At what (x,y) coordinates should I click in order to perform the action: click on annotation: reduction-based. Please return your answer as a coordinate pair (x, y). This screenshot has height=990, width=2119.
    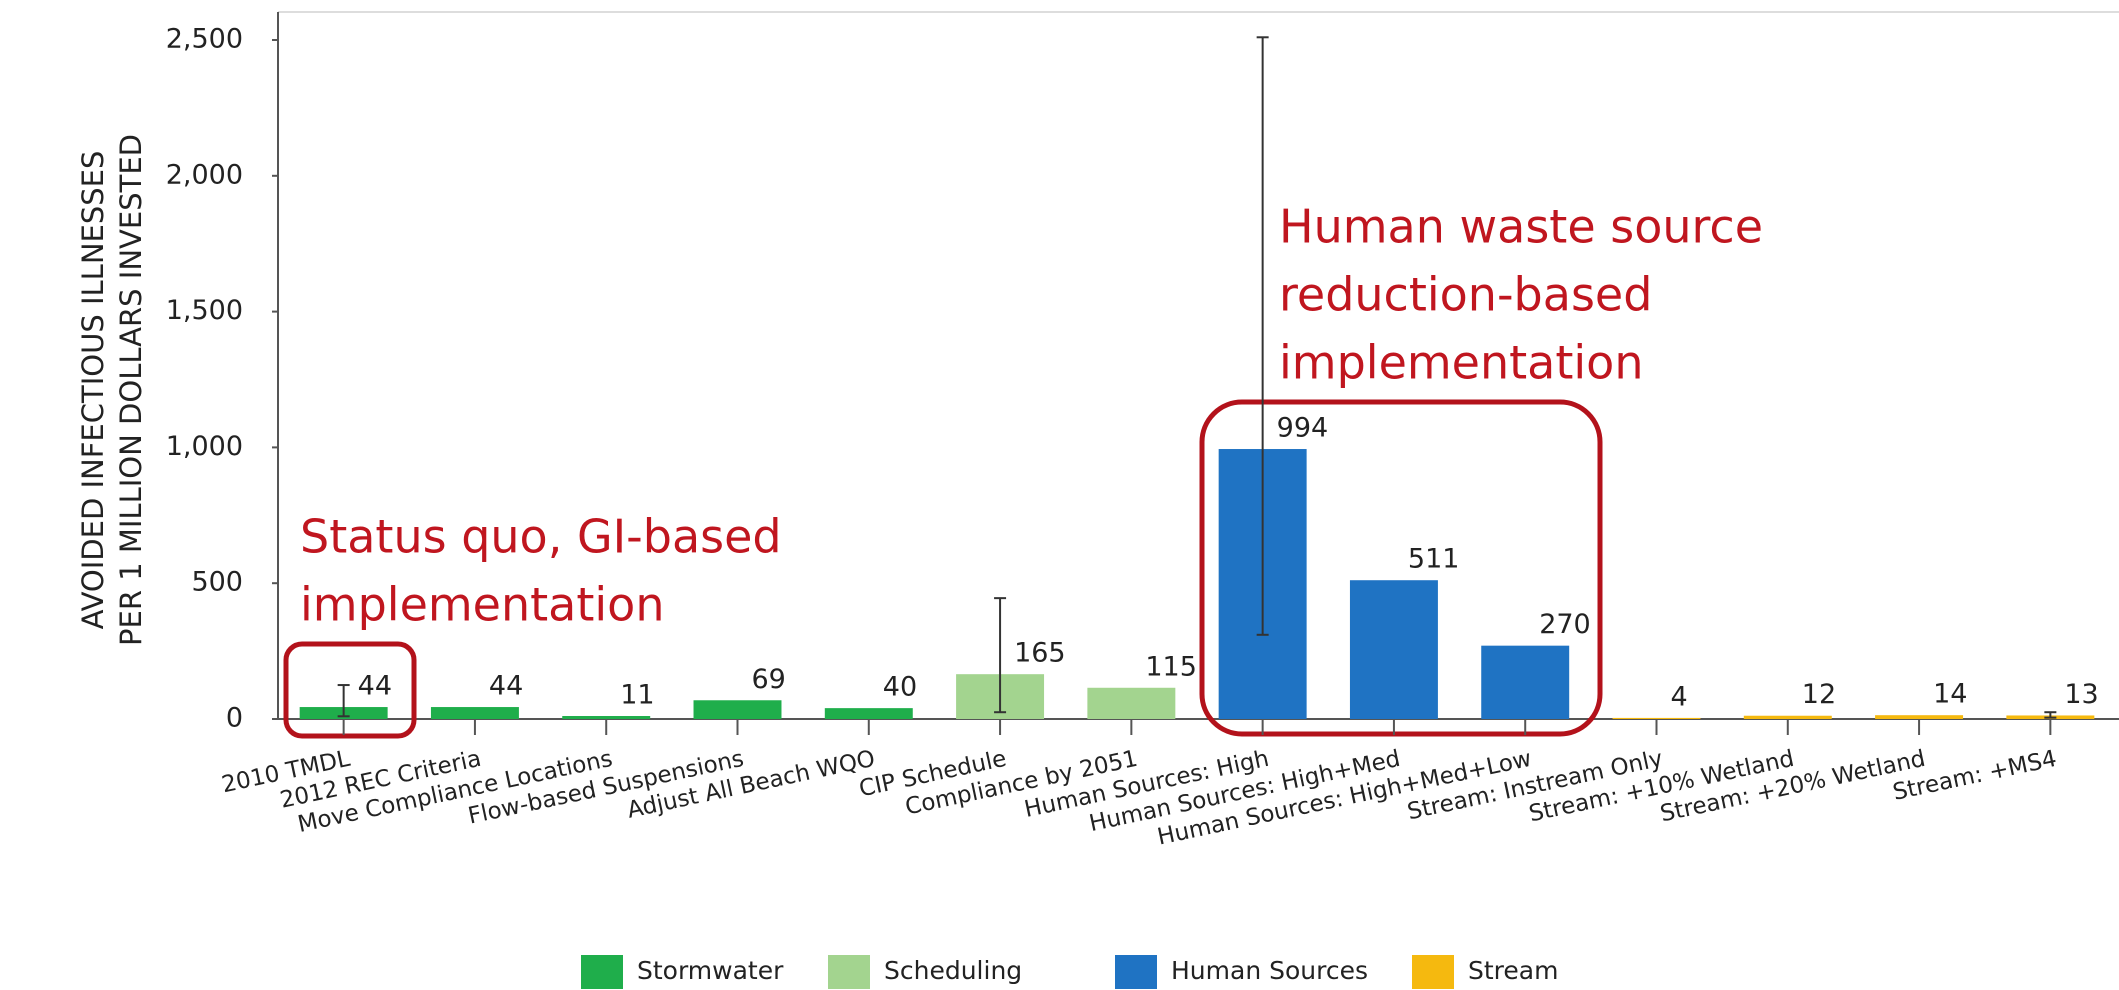
    Looking at the image, I should click on (1465, 295).